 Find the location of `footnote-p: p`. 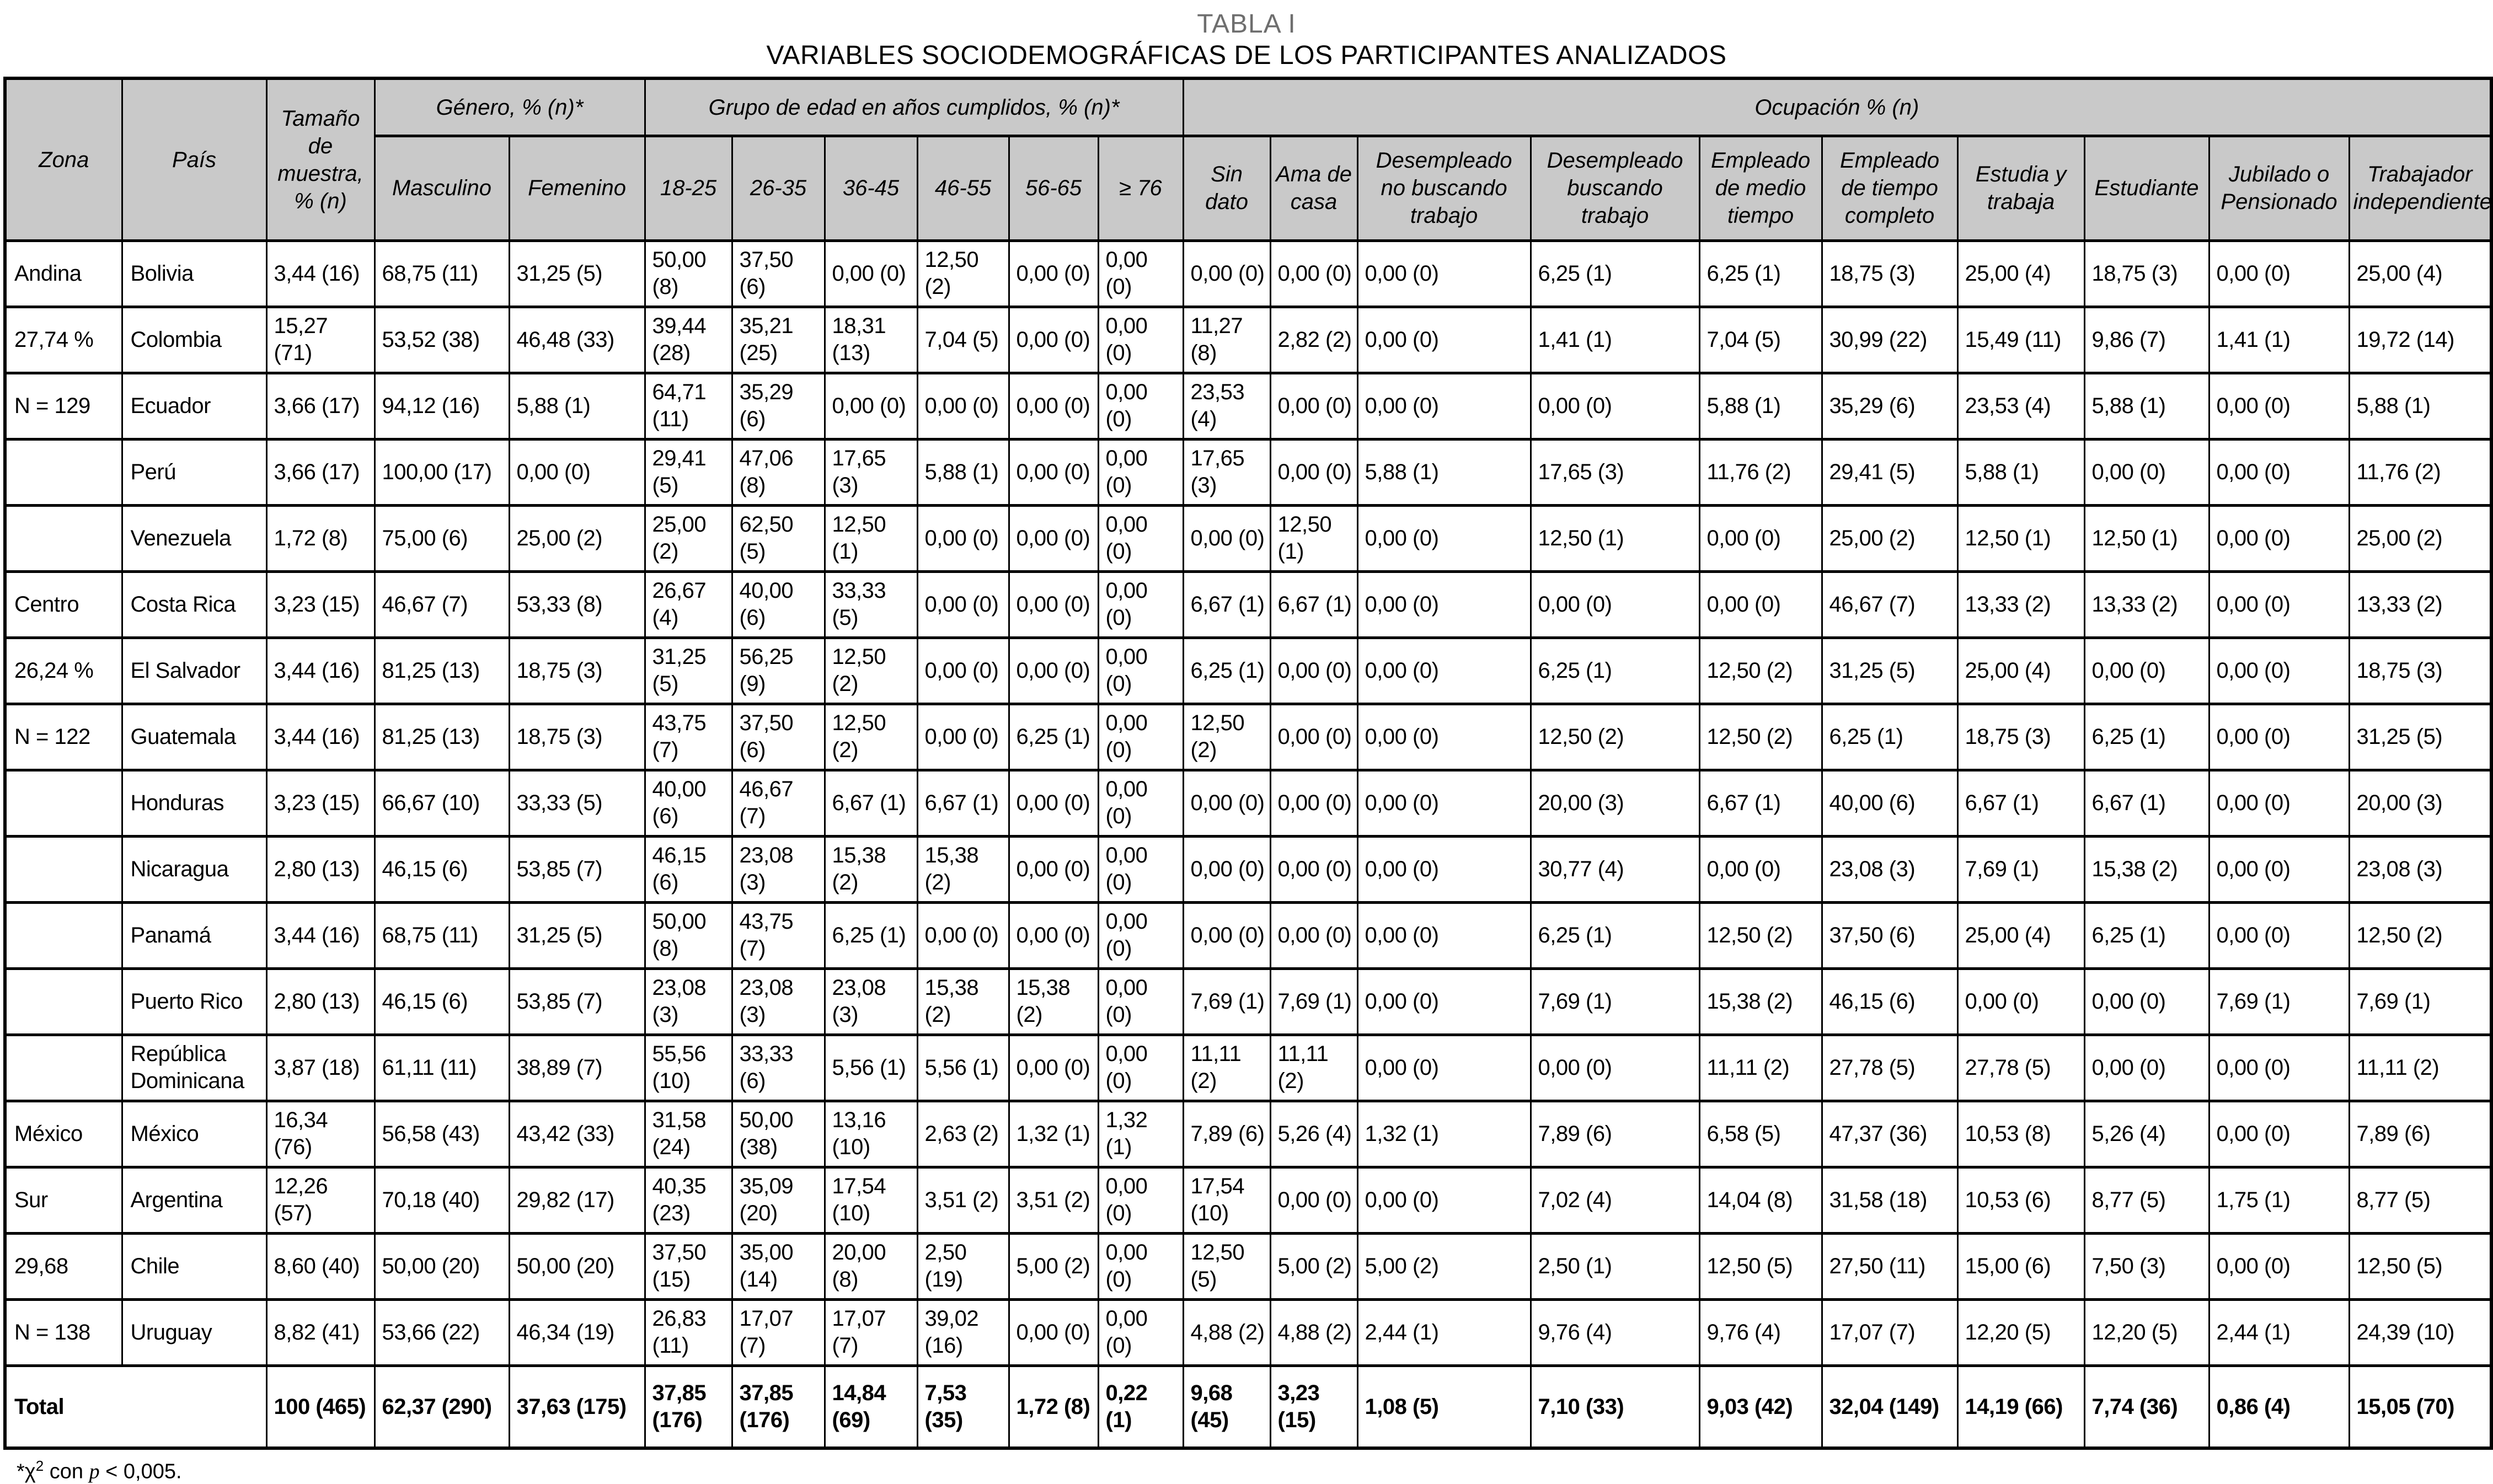

footnote-p: p is located at coordinates (94, 1471).